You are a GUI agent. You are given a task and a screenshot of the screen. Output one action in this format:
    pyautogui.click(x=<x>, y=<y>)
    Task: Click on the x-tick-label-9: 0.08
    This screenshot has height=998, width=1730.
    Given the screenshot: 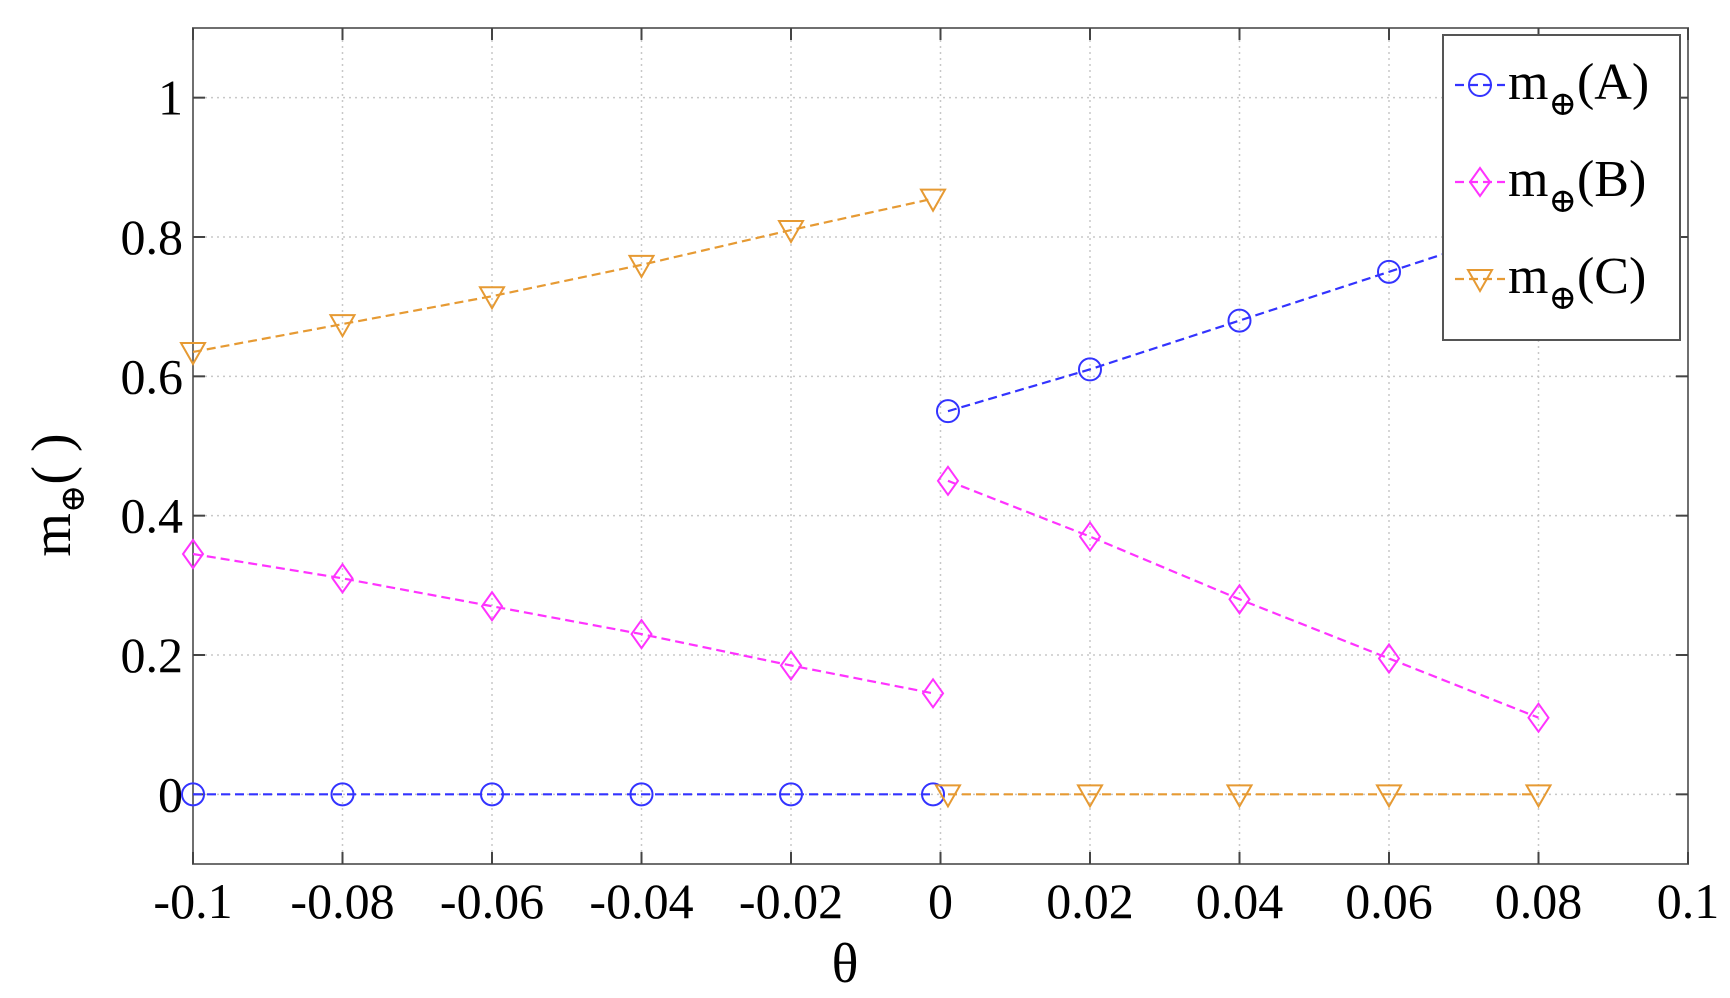 What is the action you would take?
    pyautogui.click(x=1539, y=901)
    